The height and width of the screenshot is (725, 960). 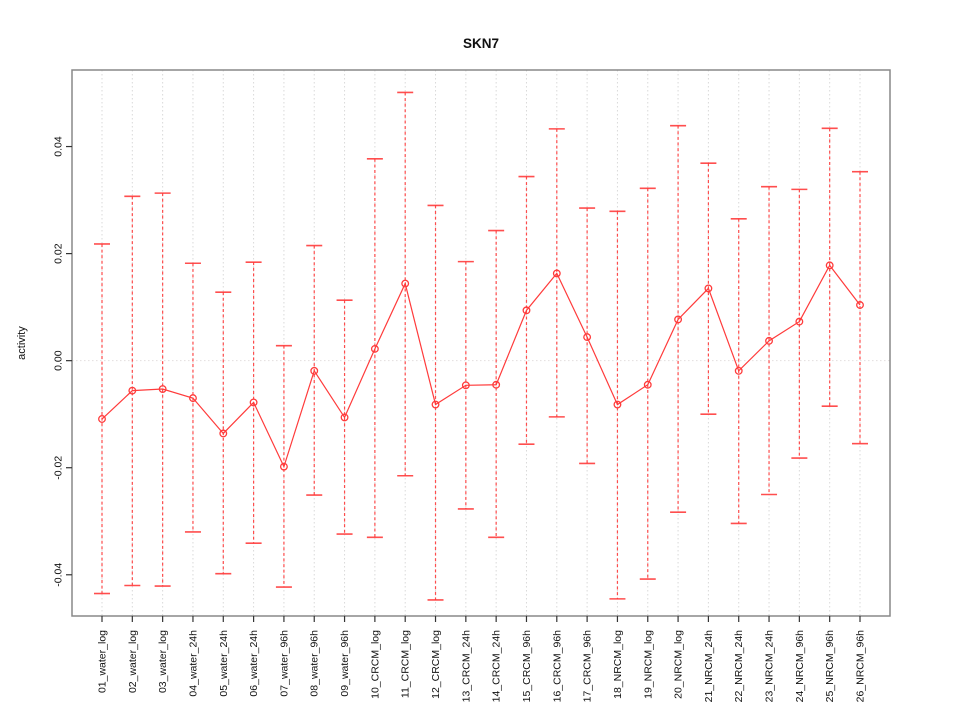 What do you see at coordinates (193, 663) in the screenshot?
I see `x-tick-label: 04_water_24h` at bounding box center [193, 663].